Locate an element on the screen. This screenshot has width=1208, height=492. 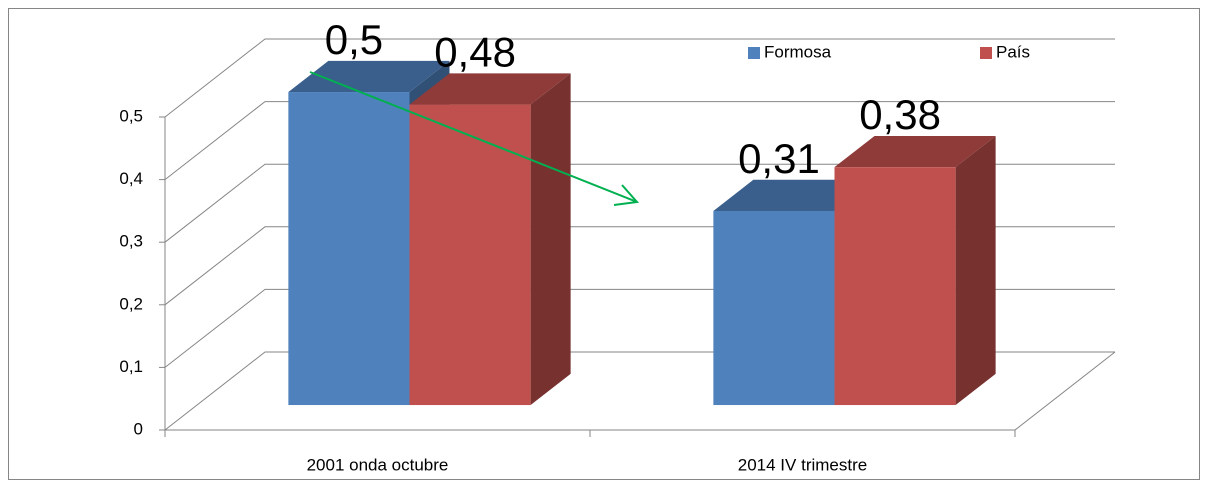
y-tick-label: 0,2 is located at coordinates (131, 303).